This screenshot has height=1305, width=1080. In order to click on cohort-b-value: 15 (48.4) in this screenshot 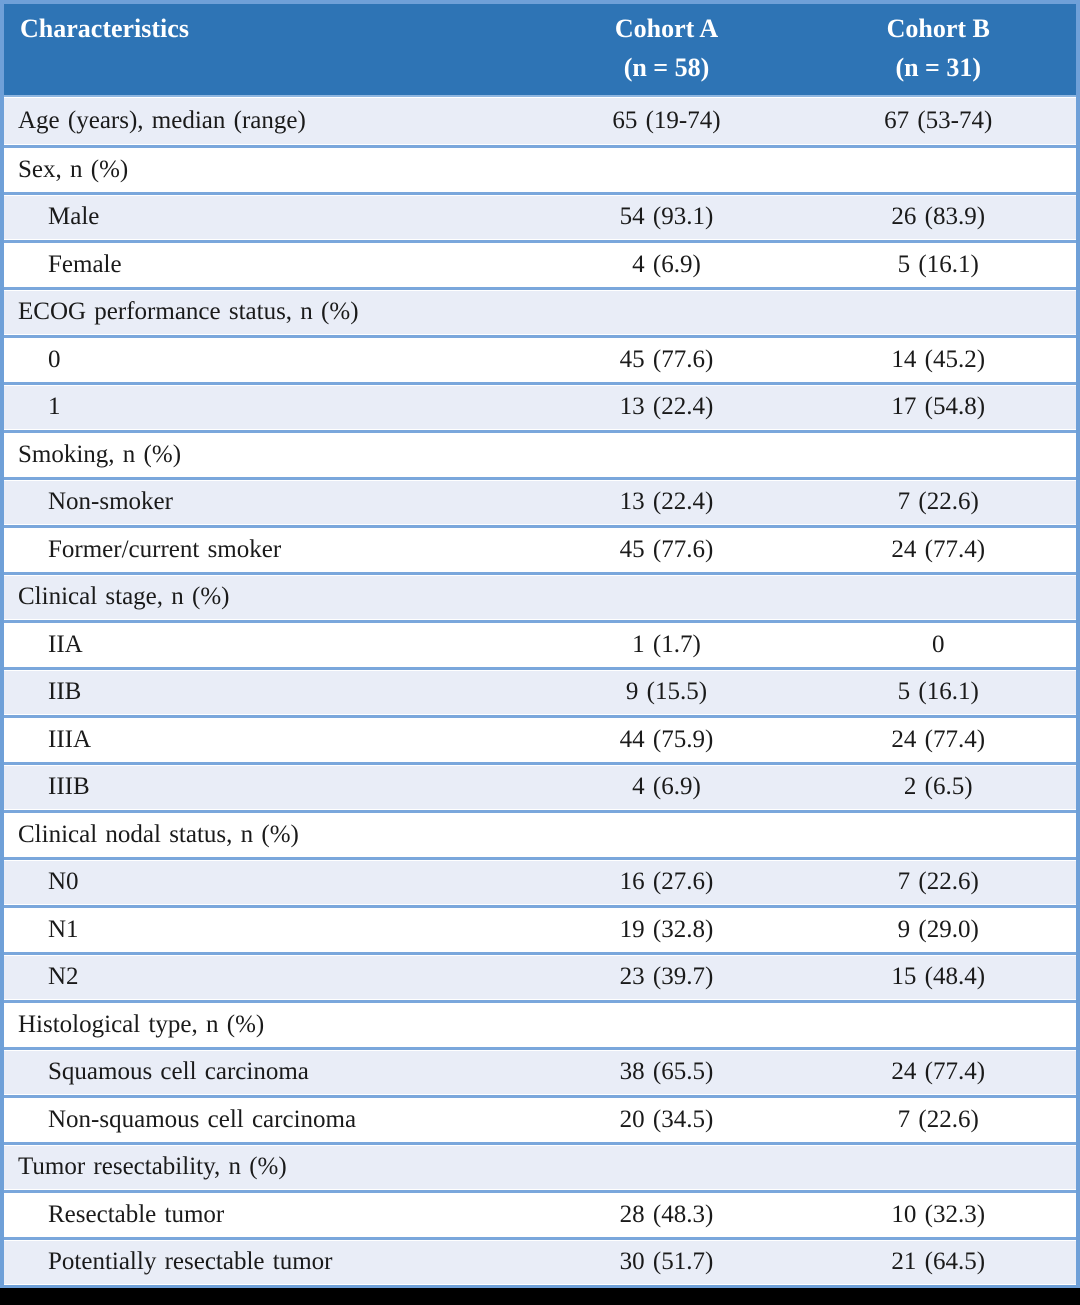, I will do `click(938, 977)`.